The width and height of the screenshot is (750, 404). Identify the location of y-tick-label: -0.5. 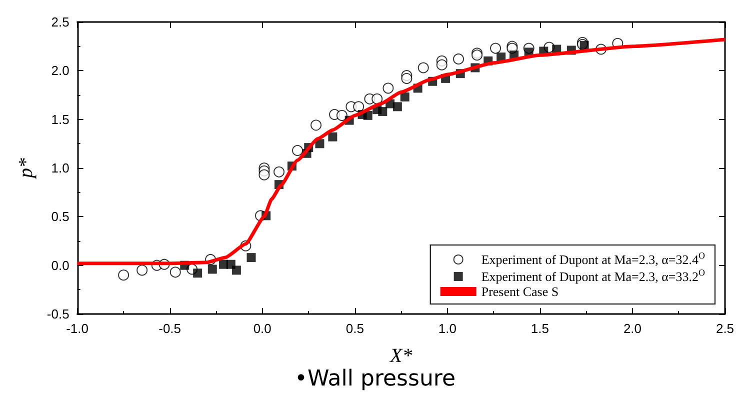
(58, 314).